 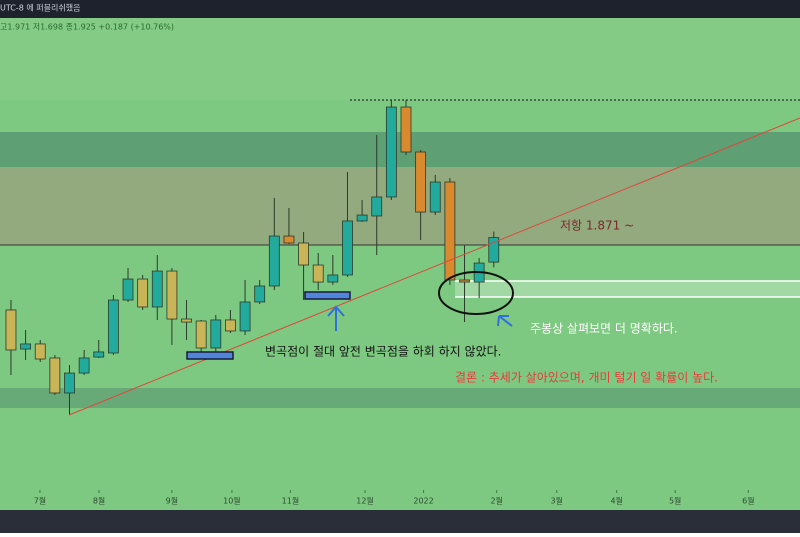 I want to click on top-bar, so click(x=400, y=9).